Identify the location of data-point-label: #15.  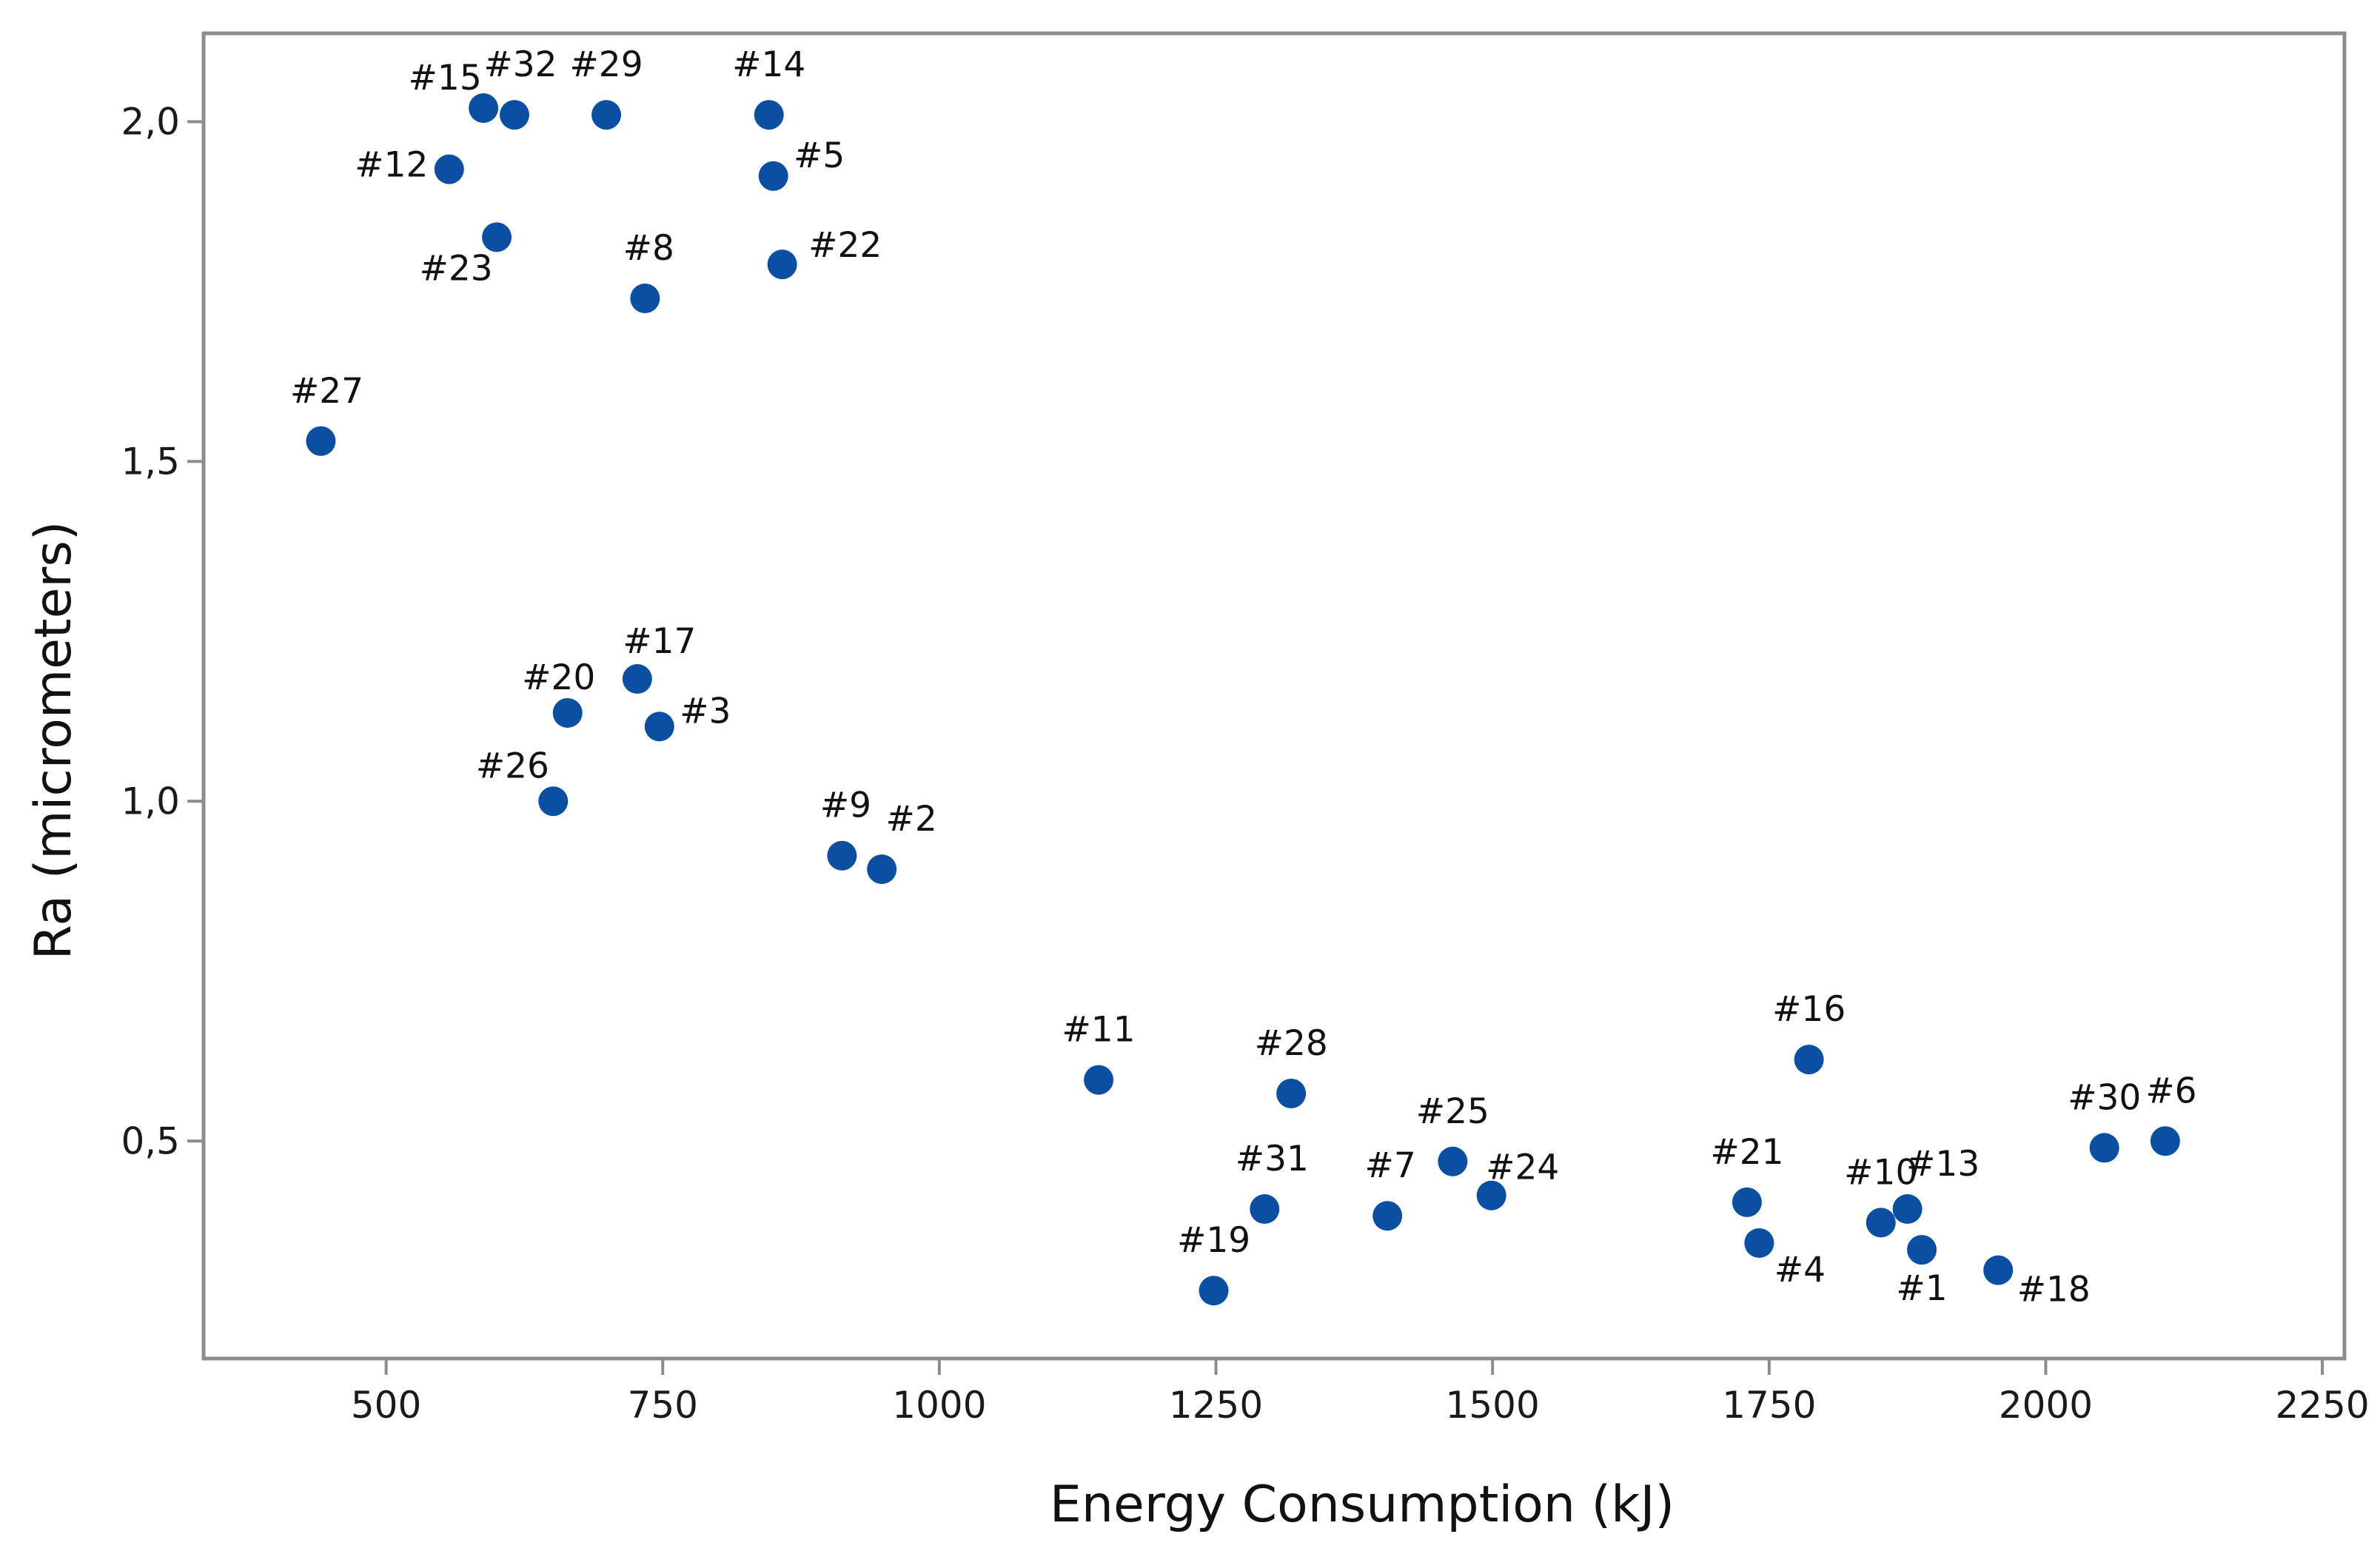
(445, 78).